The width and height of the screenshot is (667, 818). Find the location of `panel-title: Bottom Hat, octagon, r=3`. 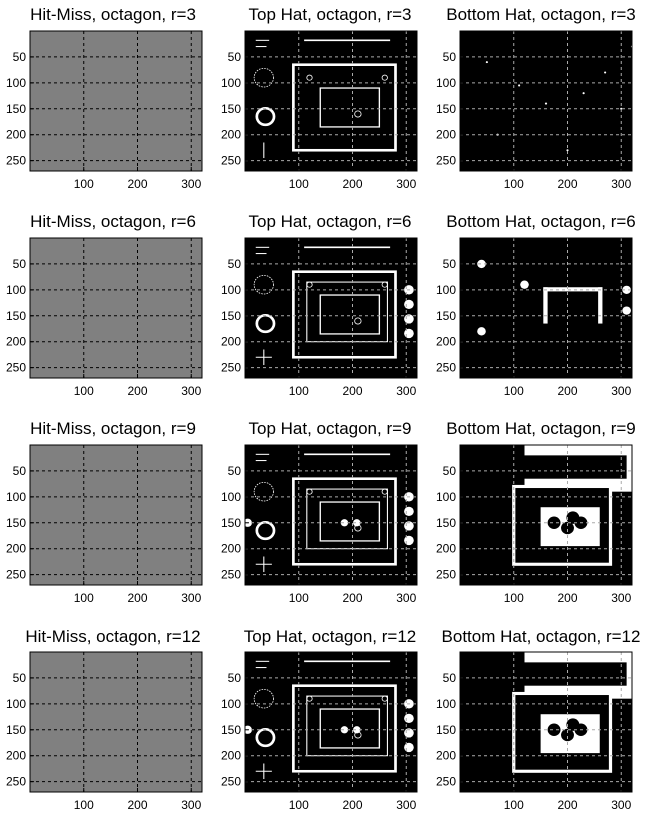

panel-title: Bottom Hat, octagon, r=3 is located at coordinates (540, 14).